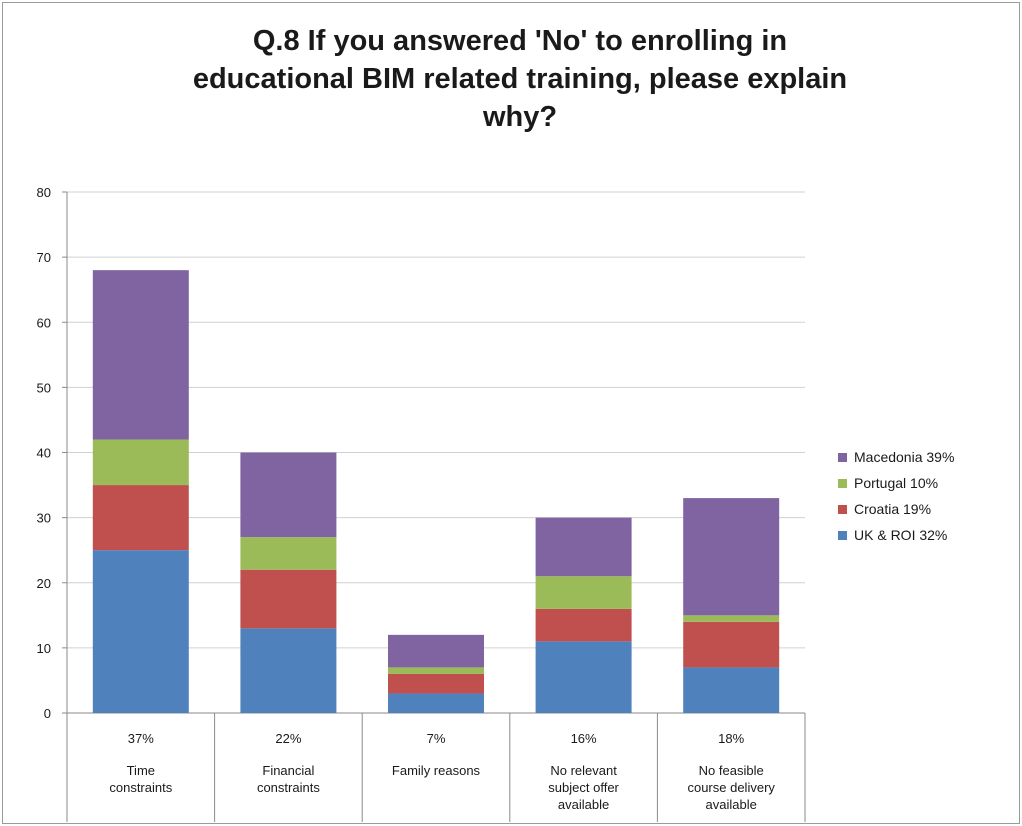  What do you see at coordinates (44, 648) in the screenshot?
I see `y-tick-label: 10` at bounding box center [44, 648].